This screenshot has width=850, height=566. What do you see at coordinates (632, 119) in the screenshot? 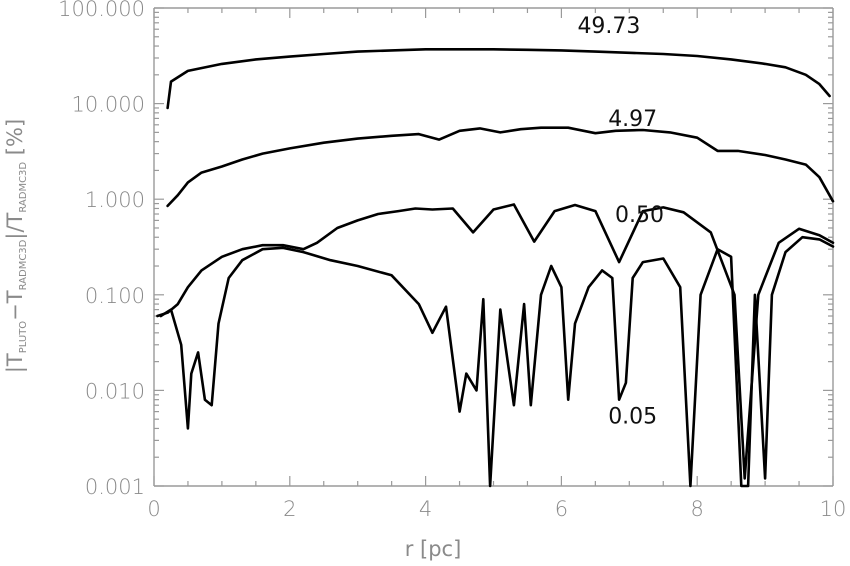
I see `series-annotation-2: 4.97` at bounding box center [632, 119].